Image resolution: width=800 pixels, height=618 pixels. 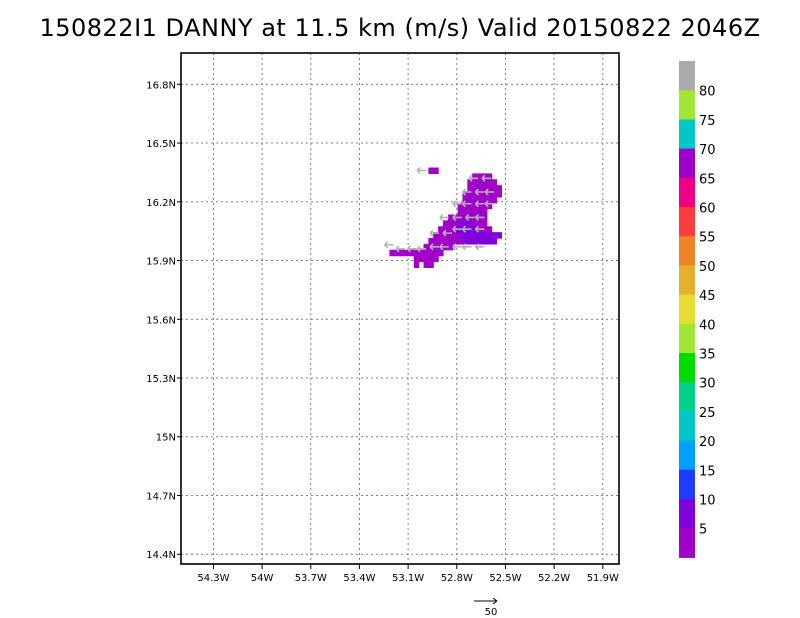 What do you see at coordinates (161, 555) in the screenshot?
I see `y-tick-label: 14.4N` at bounding box center [161, 555].